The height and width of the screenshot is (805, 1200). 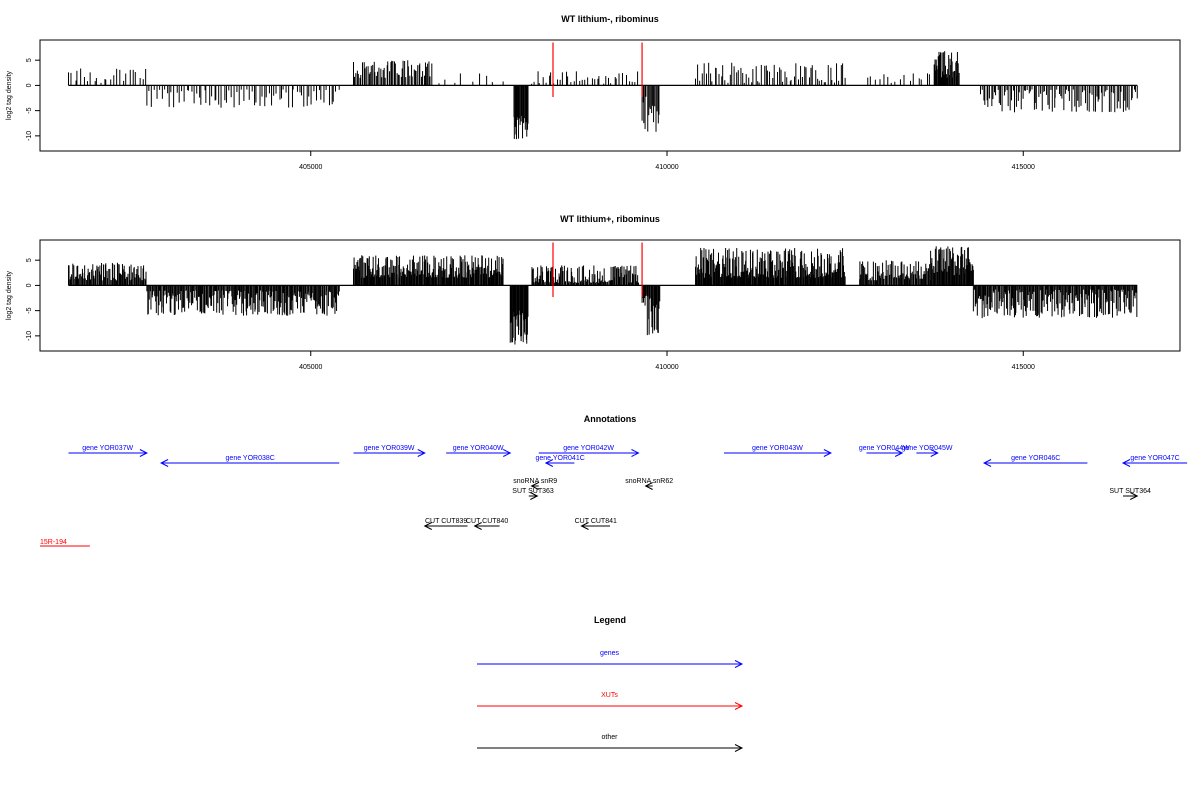 I want to click on legend-label: other, so click(x=610, y=737).